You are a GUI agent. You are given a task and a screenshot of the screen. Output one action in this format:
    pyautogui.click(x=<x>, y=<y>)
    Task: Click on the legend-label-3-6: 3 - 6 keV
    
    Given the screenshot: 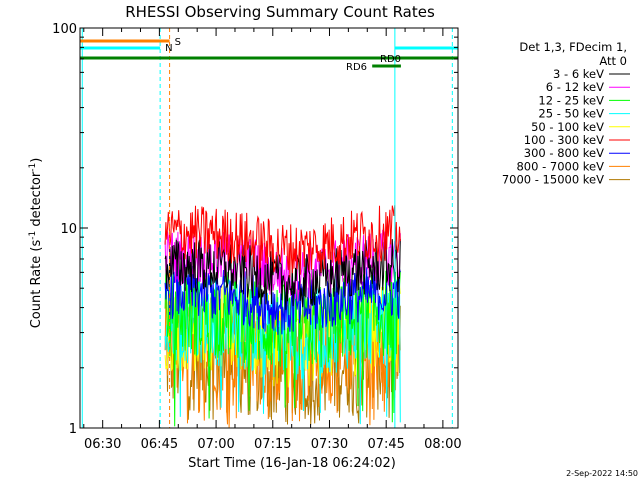 What is the action you would take?
    pyautogui.click(x=578, y=74)
    